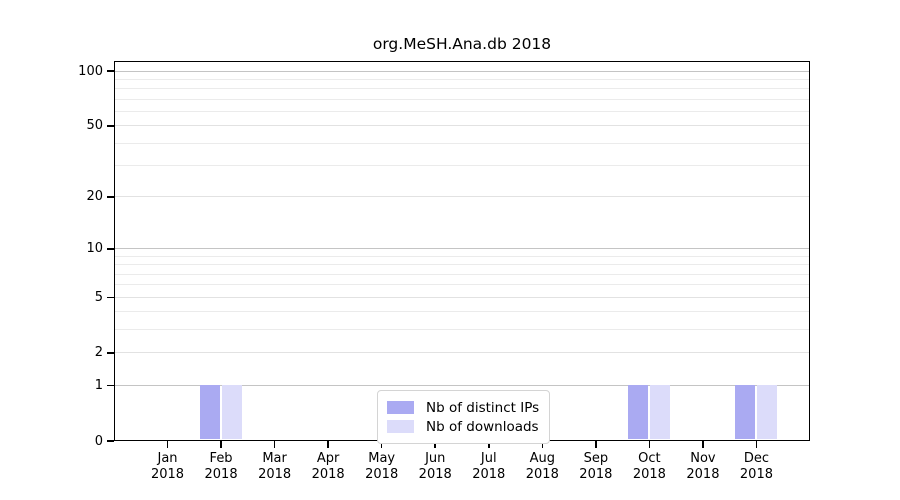  Describe the element at coordinates (596, 444) in the screenshot. I see `x-tick-Sep` at that location.